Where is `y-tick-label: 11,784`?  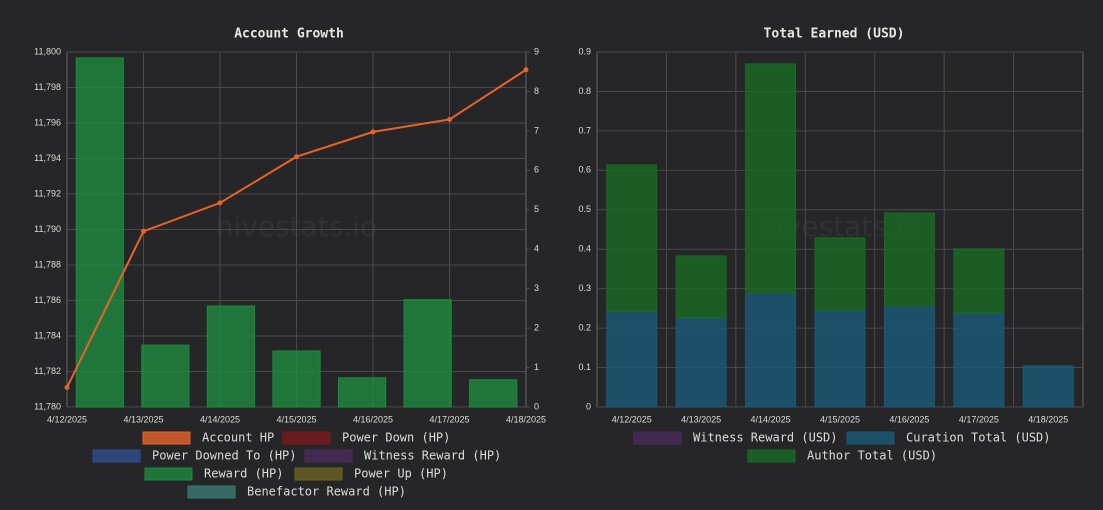
y-tick-label: 11,784 is located at coordinates (47, 335).